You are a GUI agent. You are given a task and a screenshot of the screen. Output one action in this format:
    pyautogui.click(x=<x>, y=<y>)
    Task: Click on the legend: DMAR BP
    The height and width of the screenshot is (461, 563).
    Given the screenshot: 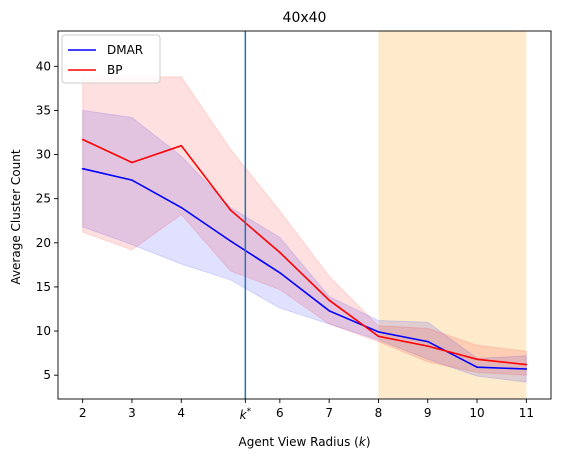 What is the action you would take?
    pyautogui.click(x=111, y=59)
    